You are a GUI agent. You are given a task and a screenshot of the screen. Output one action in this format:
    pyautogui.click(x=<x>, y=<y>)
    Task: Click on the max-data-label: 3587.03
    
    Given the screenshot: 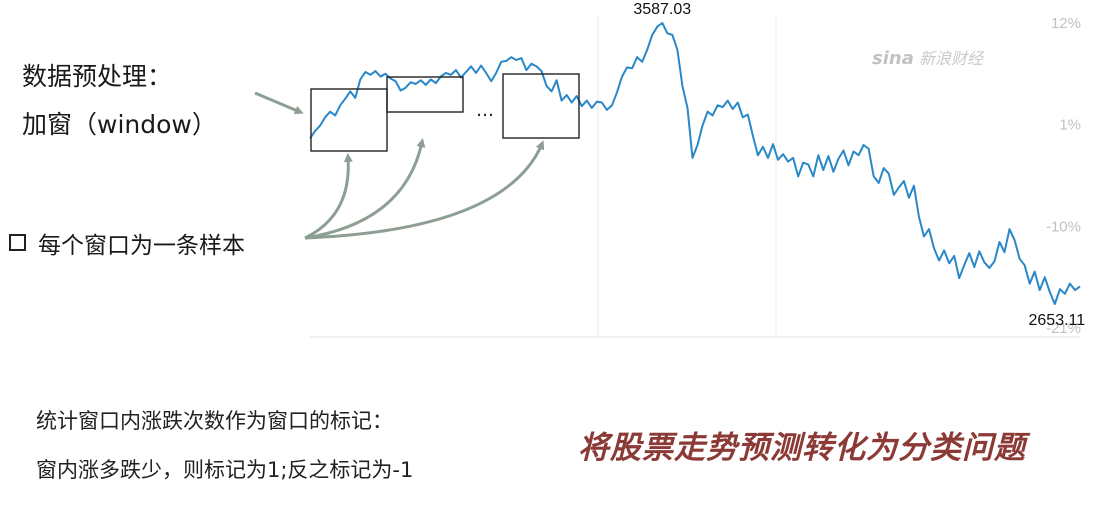 What is the action you would take?
    pyautogui.click(x=662, y=9)
    